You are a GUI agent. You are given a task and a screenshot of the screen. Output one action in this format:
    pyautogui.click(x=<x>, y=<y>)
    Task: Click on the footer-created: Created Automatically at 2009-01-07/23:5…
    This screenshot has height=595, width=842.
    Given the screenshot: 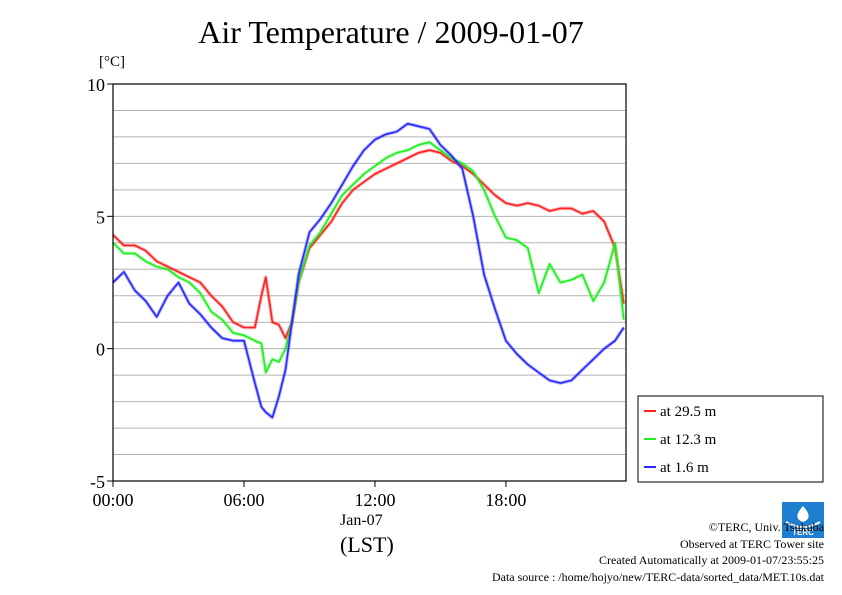 What is the action you would take?
    pyautogui.click(x=711, y=560)
    